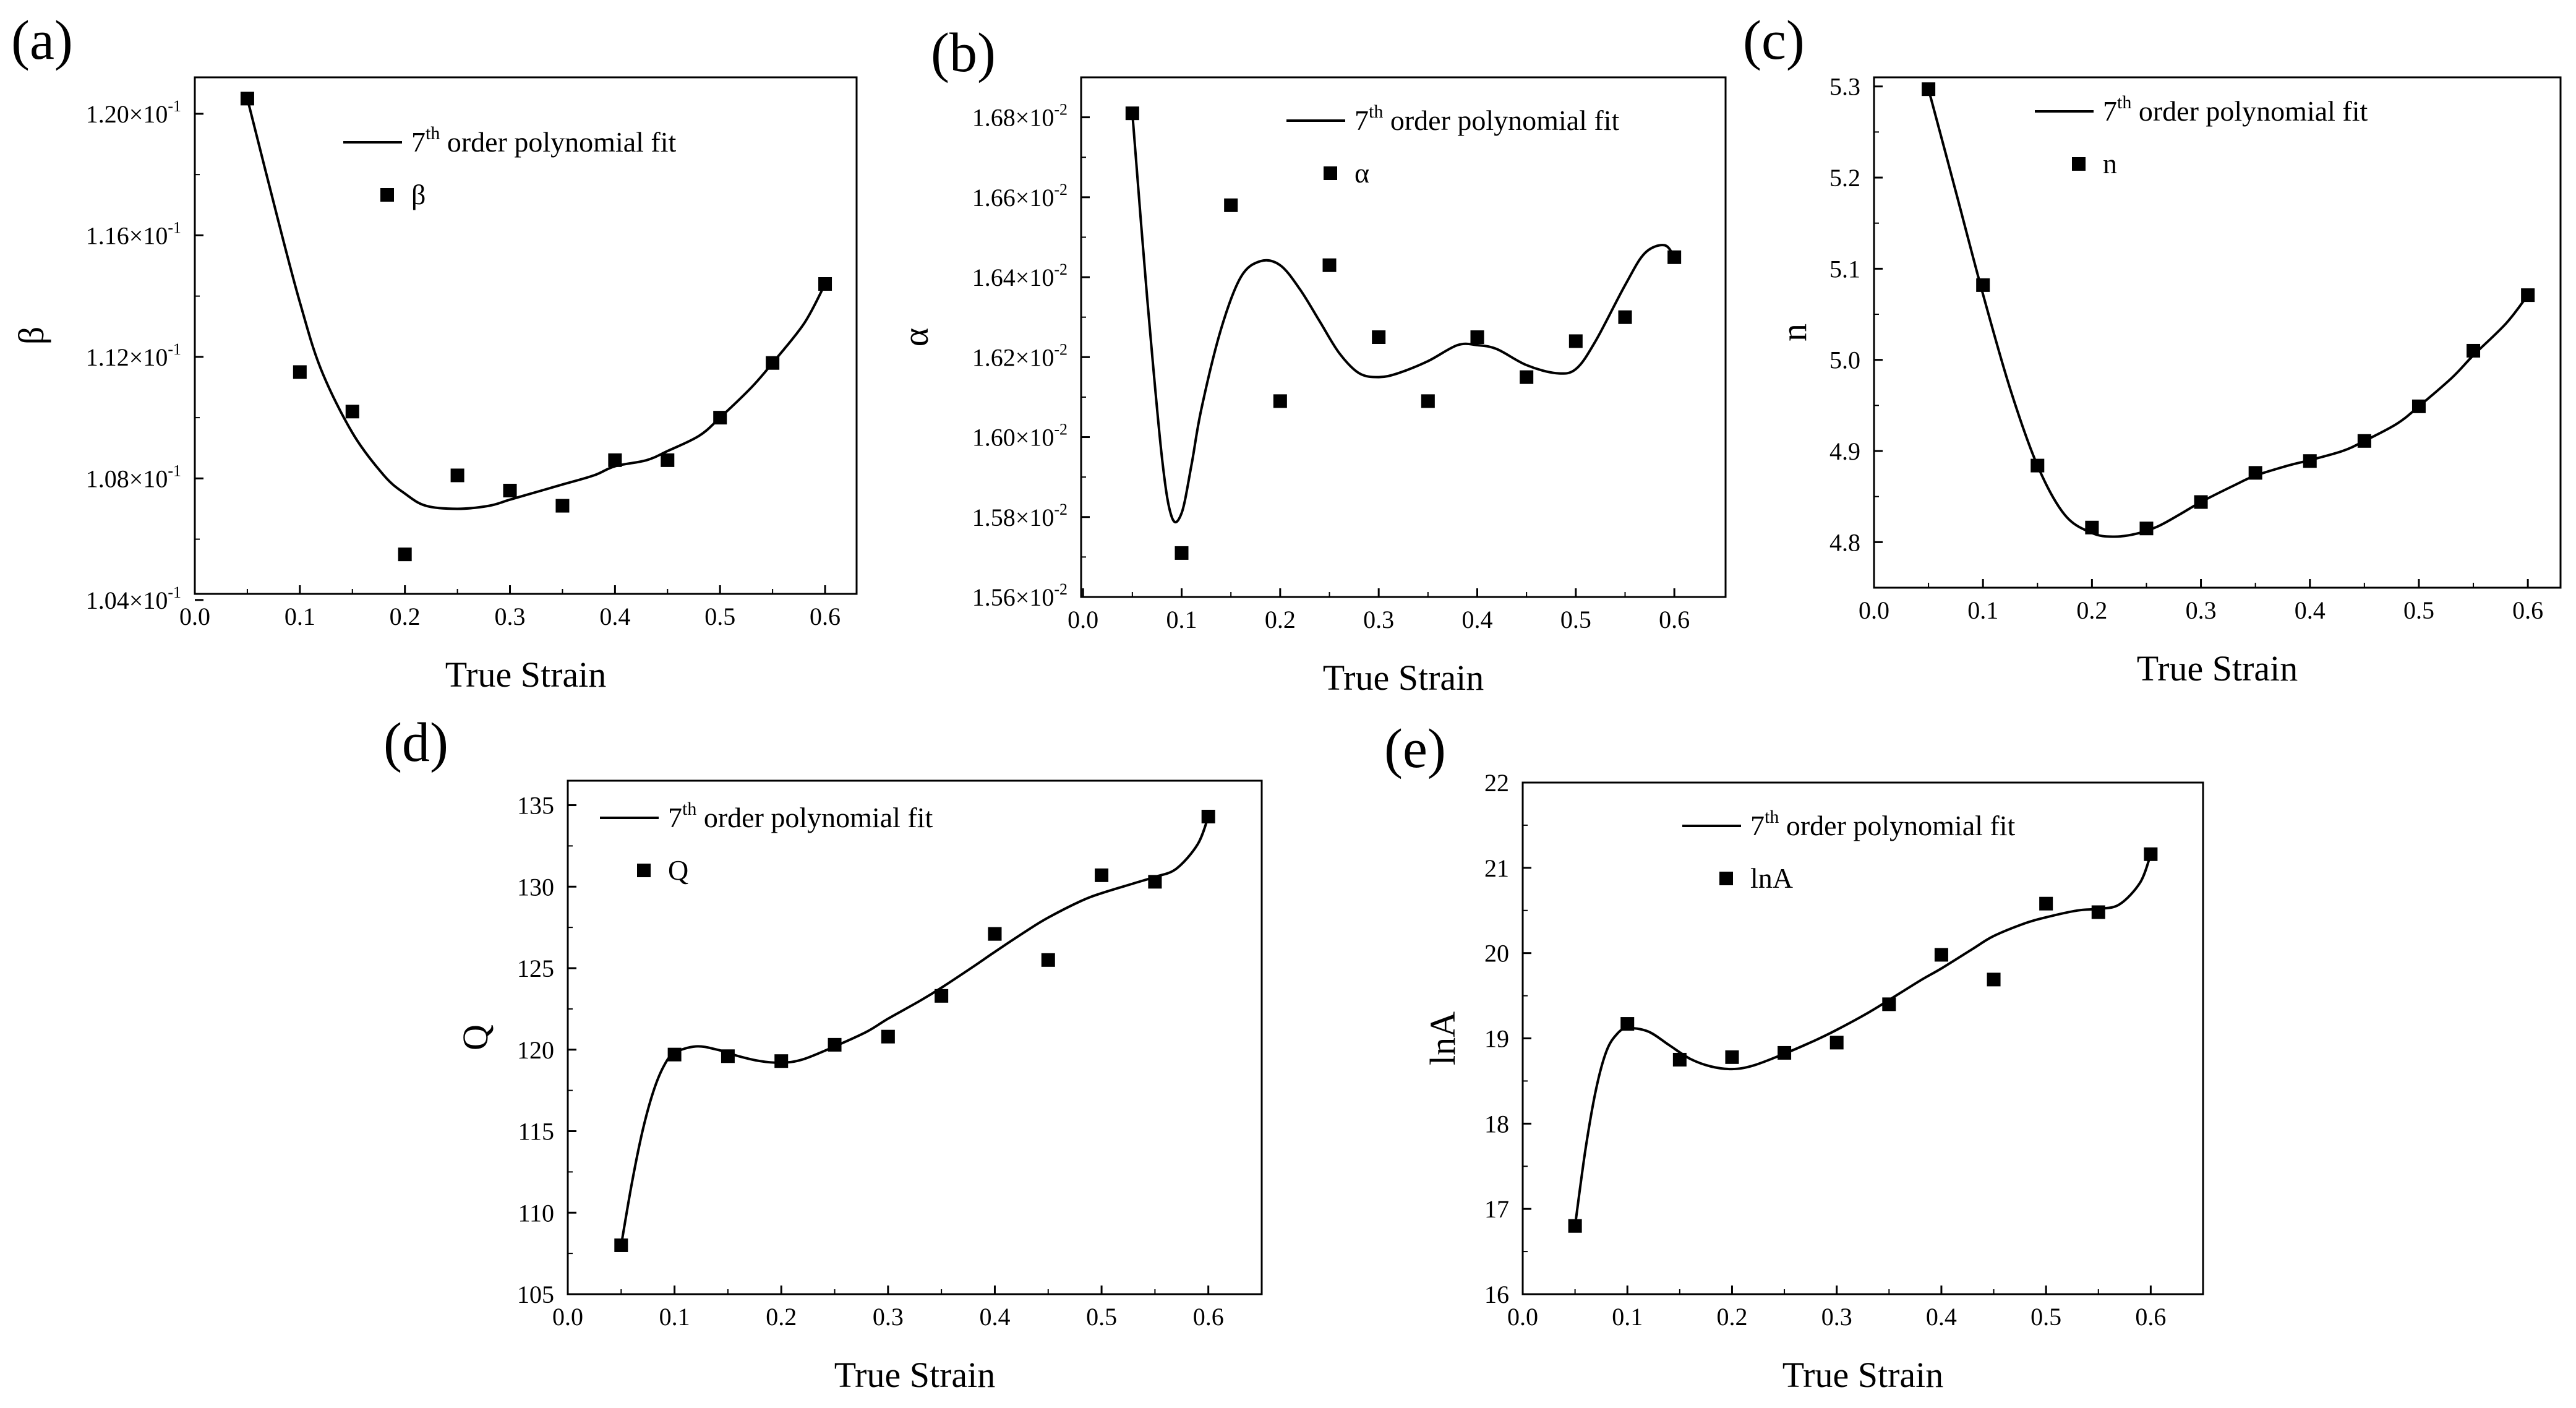 Image resolution: width=2576 pixels, height=1408 pixels. What do you see at coordinates (475, 1037) in the screenshot?
I see `y-axis-title: Q` at bounding box center [475, 1037].